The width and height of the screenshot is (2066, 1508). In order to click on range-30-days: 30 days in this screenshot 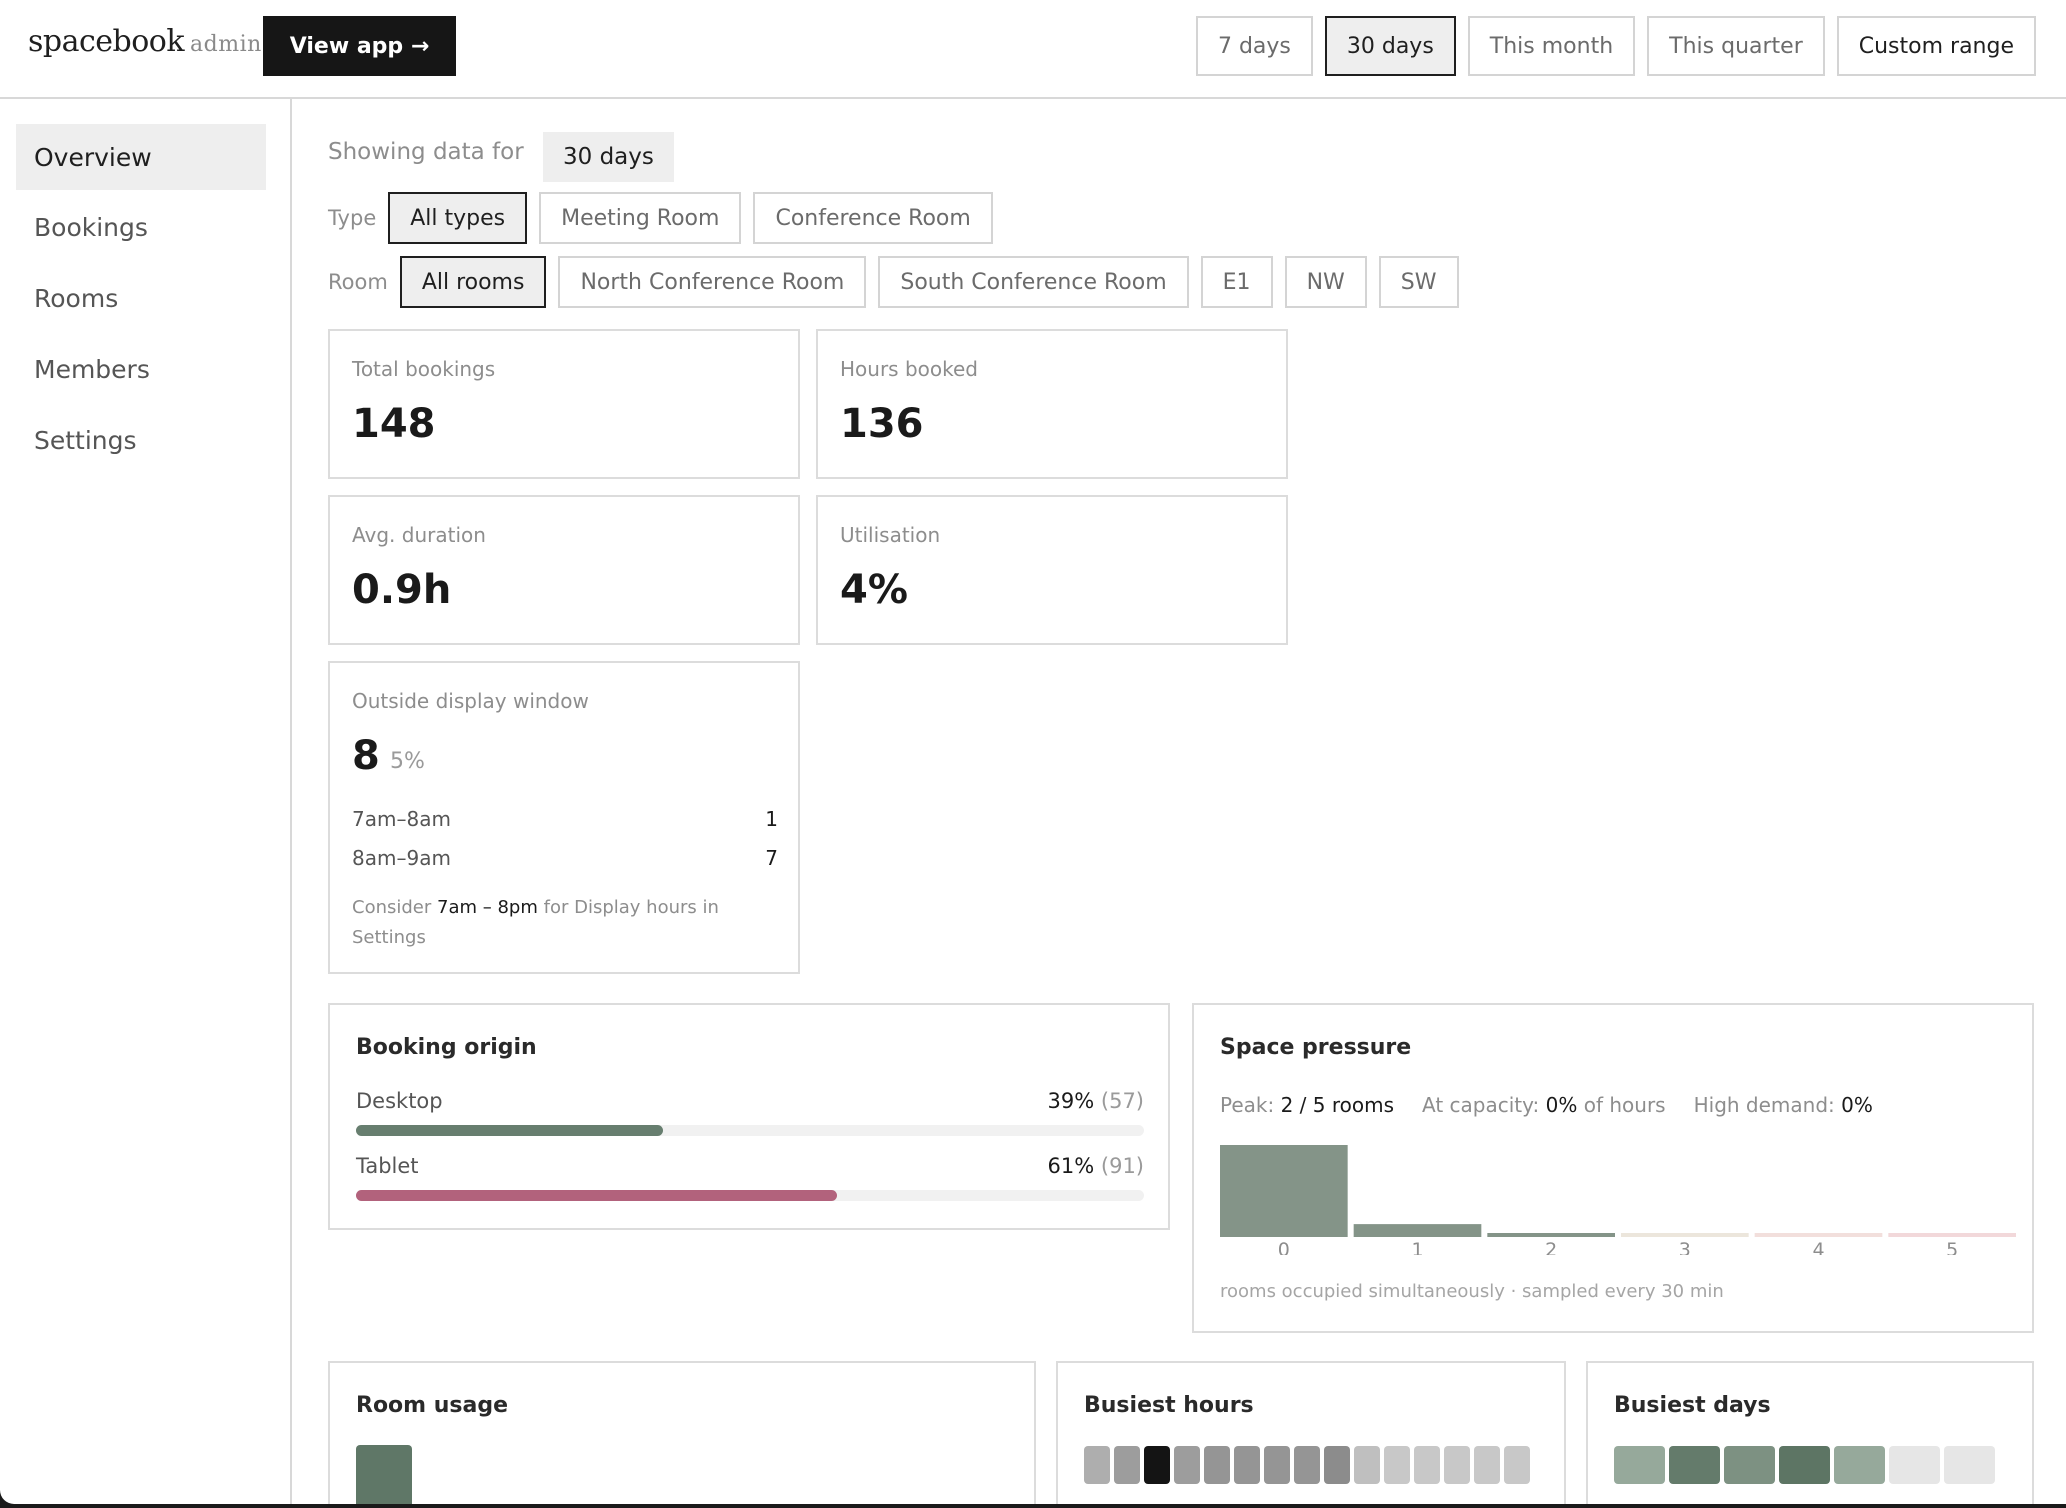, I will do `click(1390, 46)`.